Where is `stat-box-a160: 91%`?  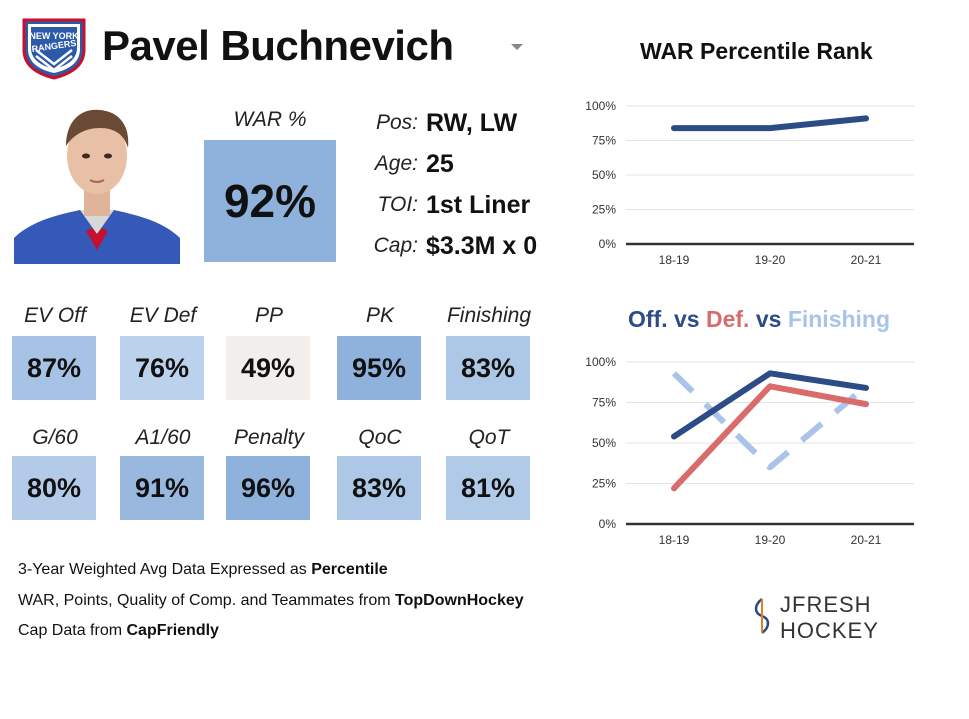
stat-box-a160: 91% is located at coordinates (162, 488).